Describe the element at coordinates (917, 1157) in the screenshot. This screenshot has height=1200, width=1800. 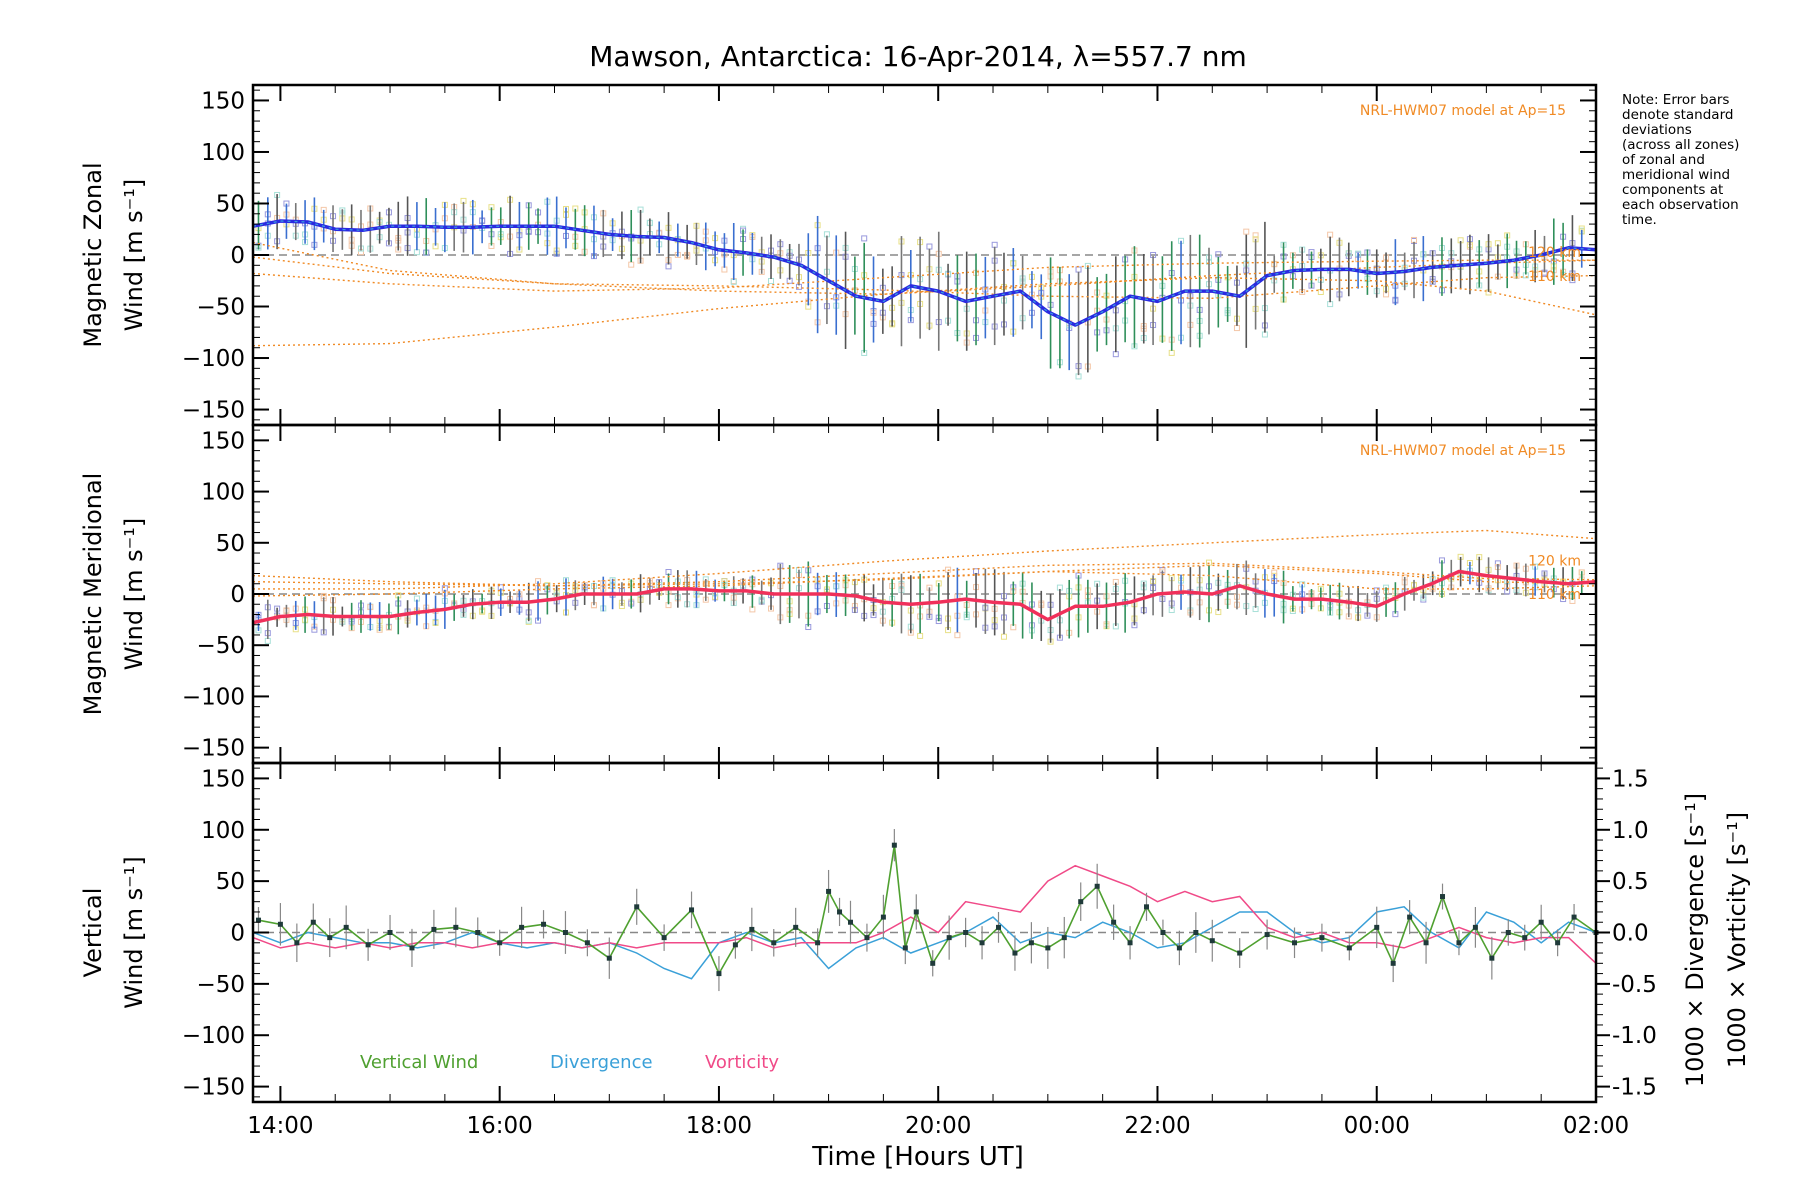
I see `x-axis-title: Time [Hours UT]` at that location.